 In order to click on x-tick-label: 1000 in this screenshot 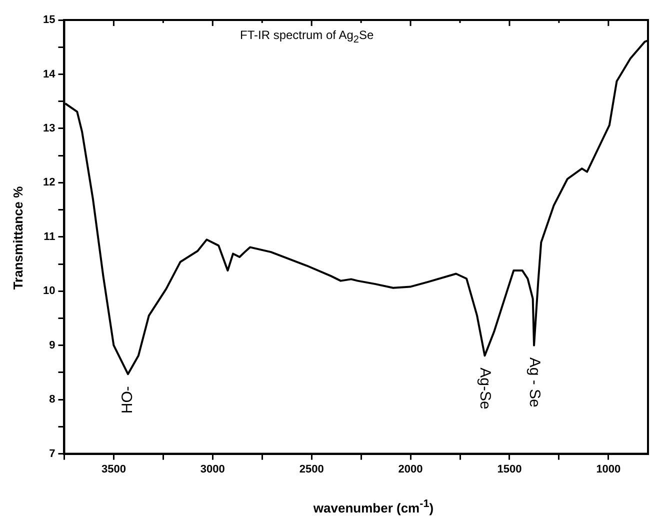, I will do `click(608, 469)`.